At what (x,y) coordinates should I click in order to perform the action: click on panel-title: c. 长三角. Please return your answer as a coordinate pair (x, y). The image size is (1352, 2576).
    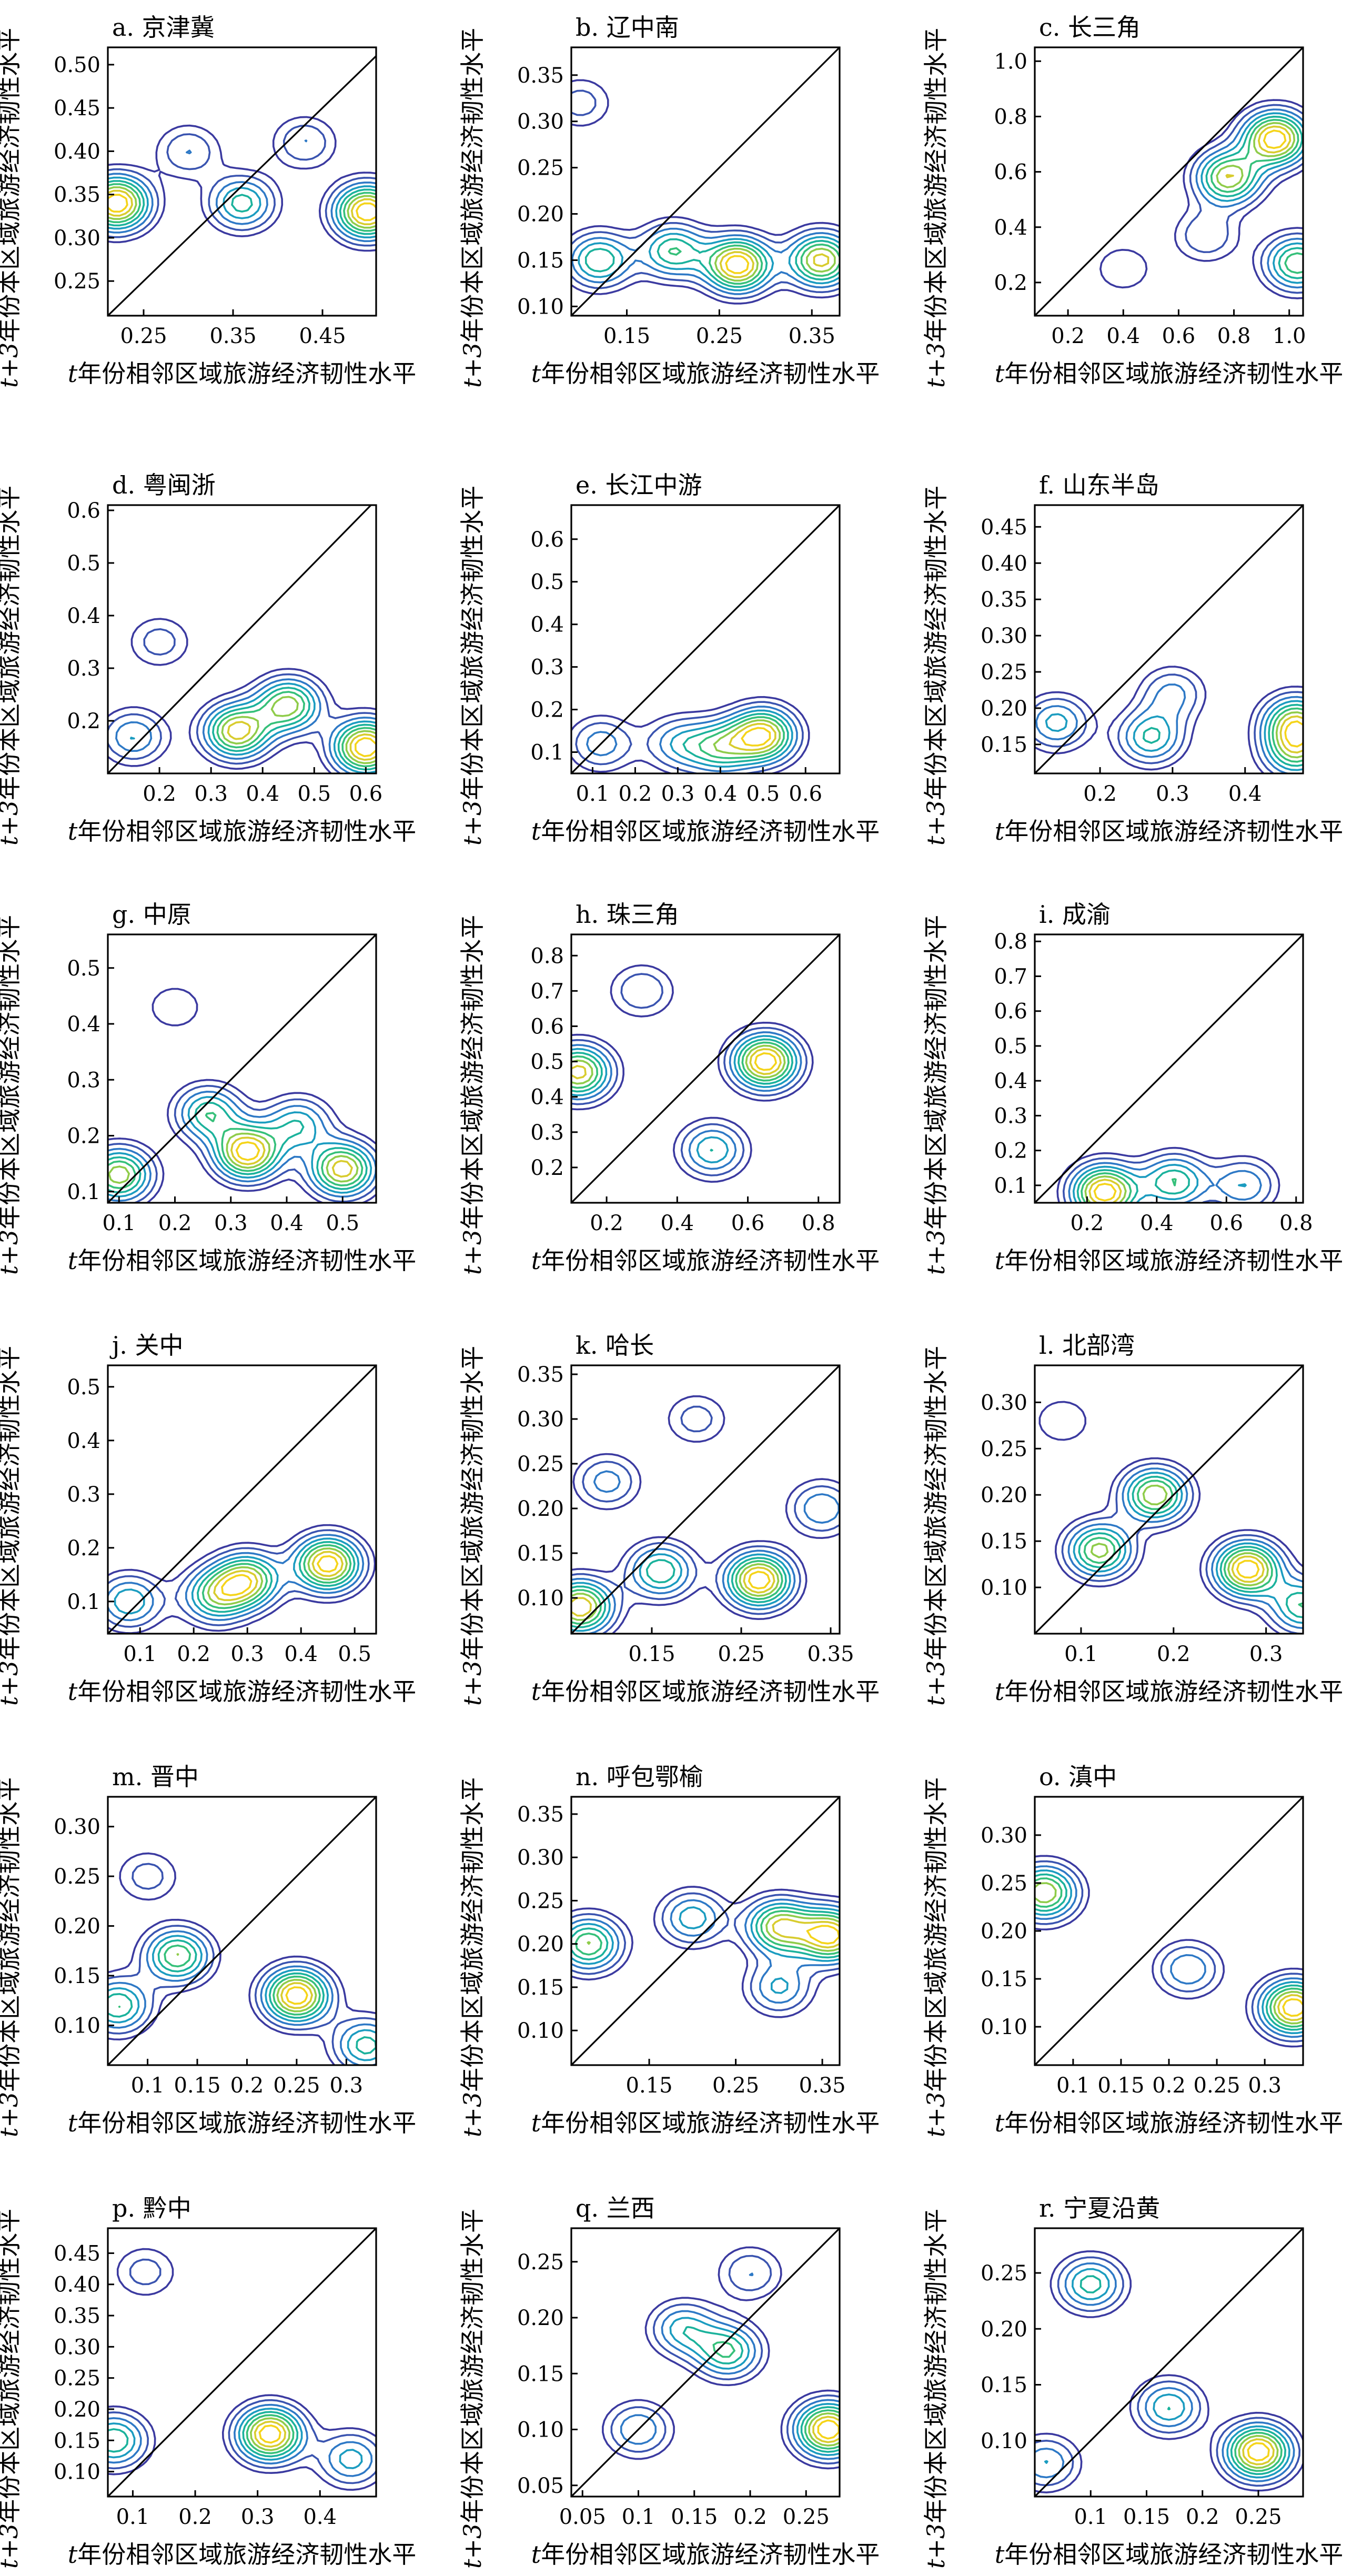
    Looking at the image, I should click on (1090, 27).